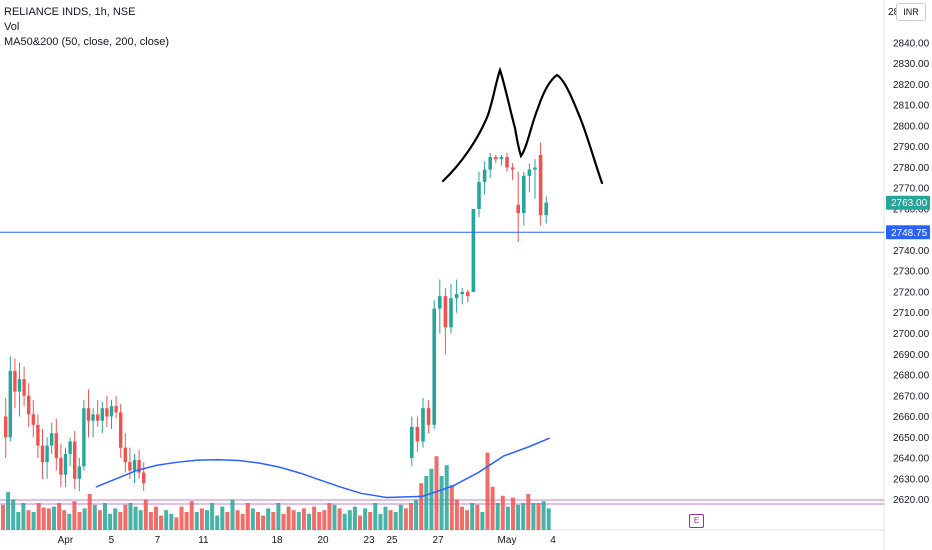  I want to click on x-tick-label: 7, so click(158, 540).